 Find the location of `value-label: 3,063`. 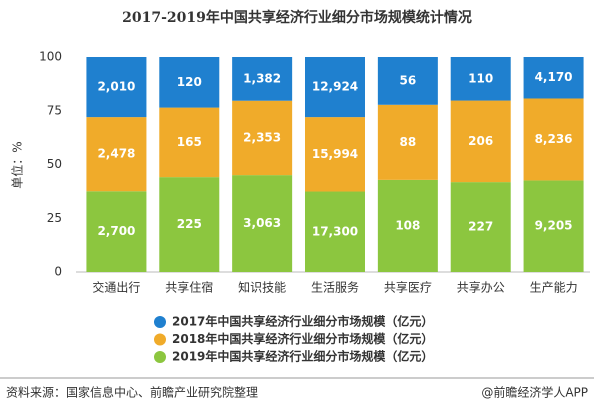

value-label: 3,063 is located at coordinates (262, 223).